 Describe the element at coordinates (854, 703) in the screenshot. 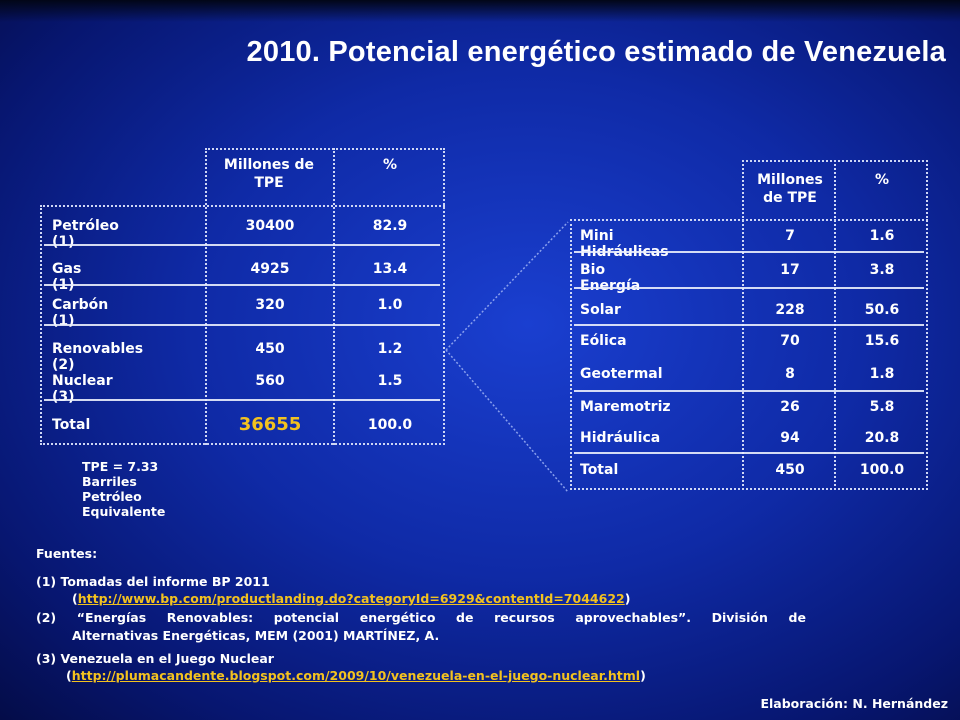

I see `credit-label: Elaboración: N. Hernández` at that location.